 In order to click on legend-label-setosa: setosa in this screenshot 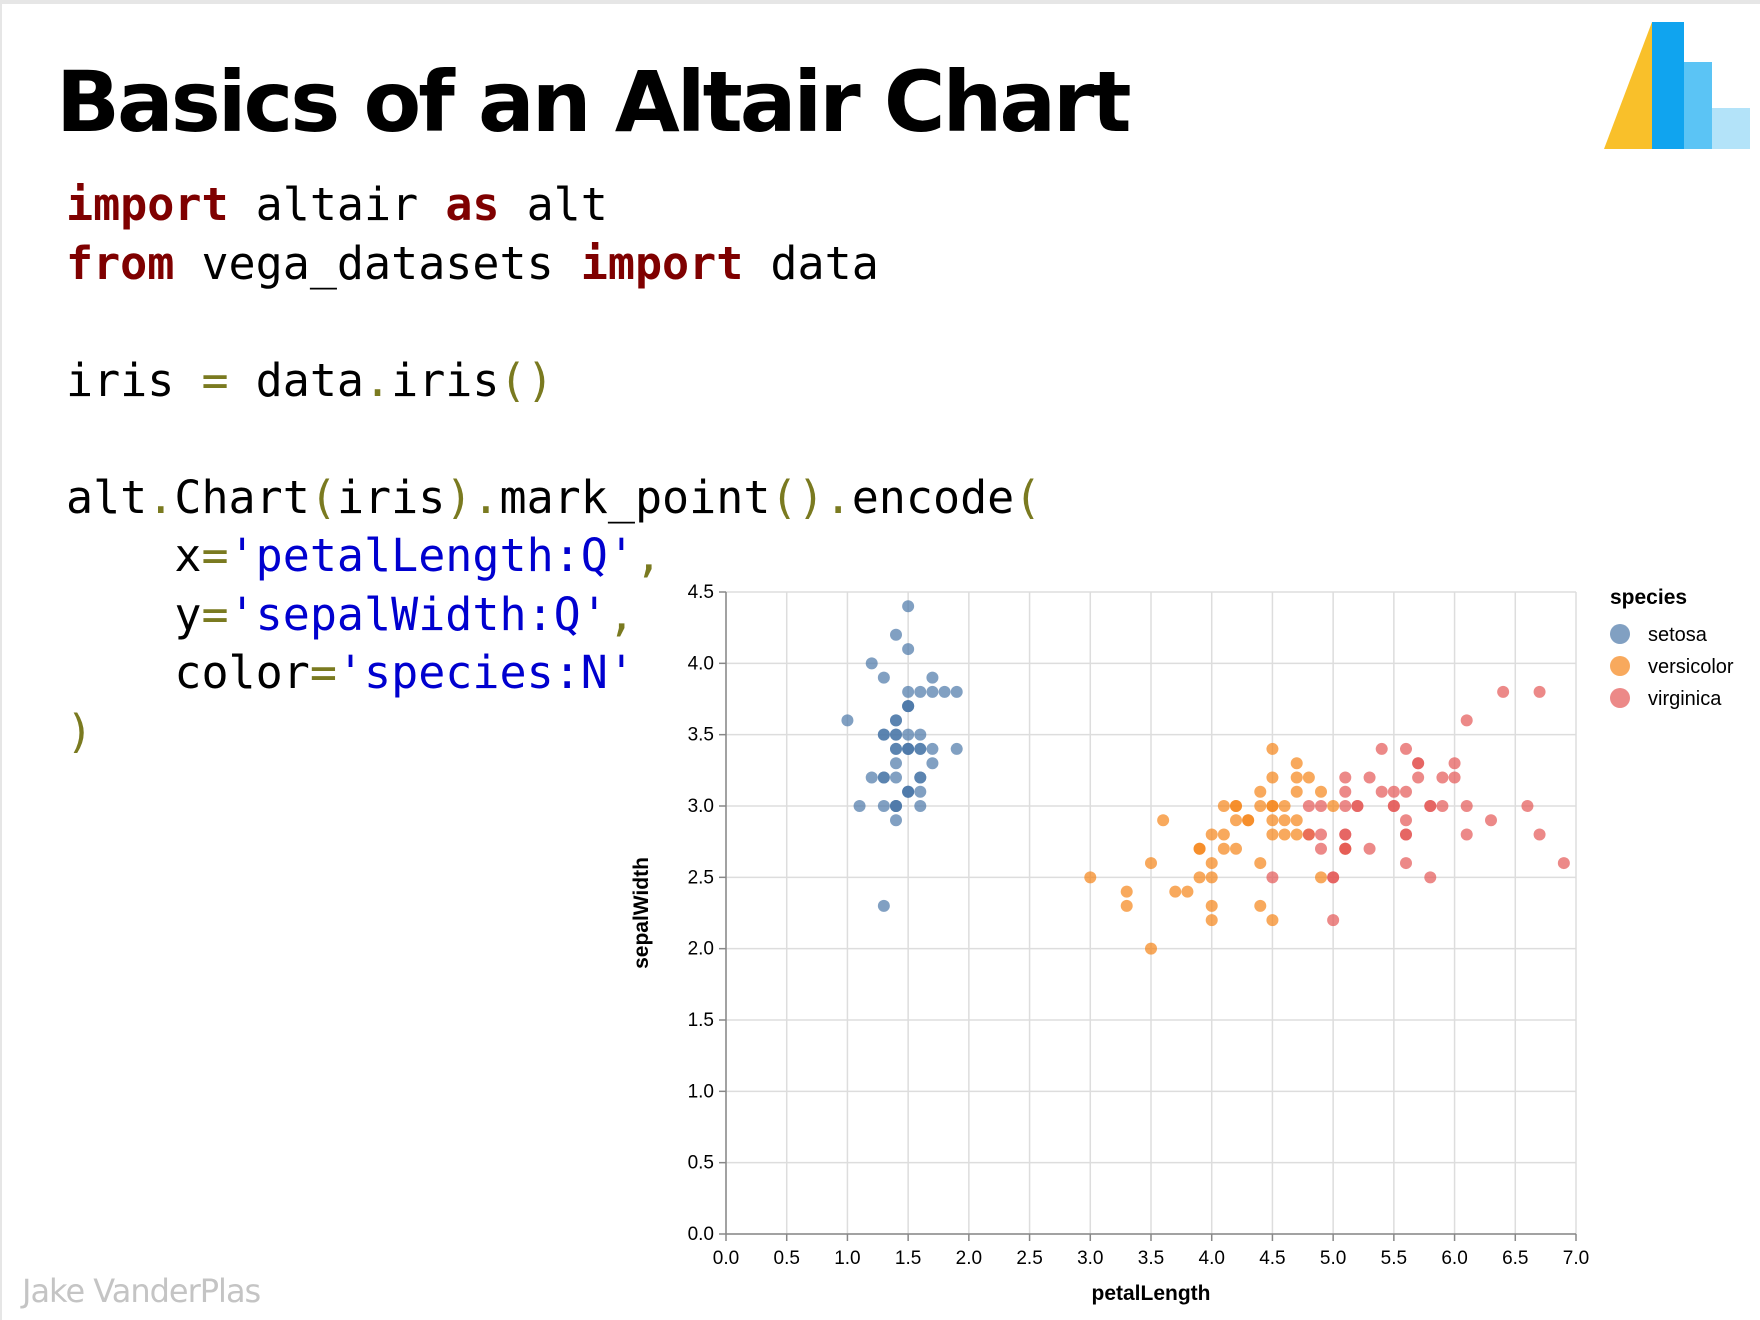, I will do `click(1678, 635)`.